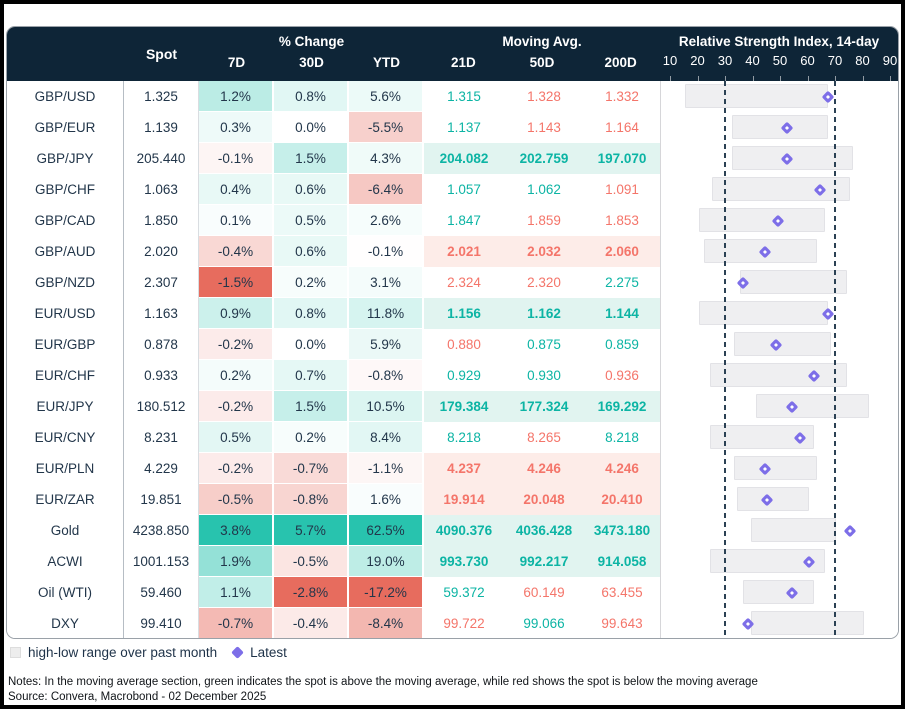  What do you see at coordinates (161, 251) in the screenshot?
I see `spot-value: 2.020` at bounding box center [161, 251].